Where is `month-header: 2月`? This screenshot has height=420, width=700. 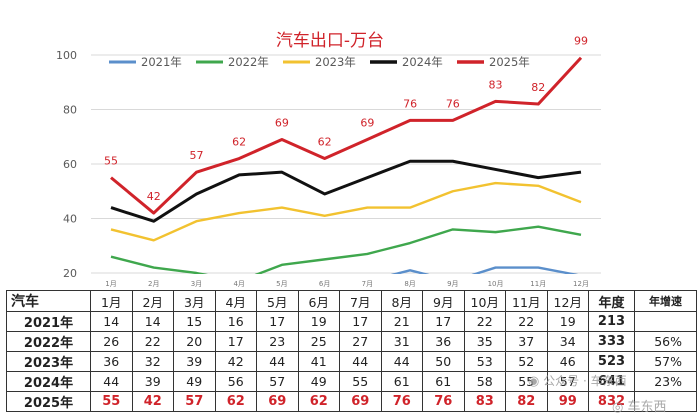 month-header: 2月 is located at coordinates (152, 301).